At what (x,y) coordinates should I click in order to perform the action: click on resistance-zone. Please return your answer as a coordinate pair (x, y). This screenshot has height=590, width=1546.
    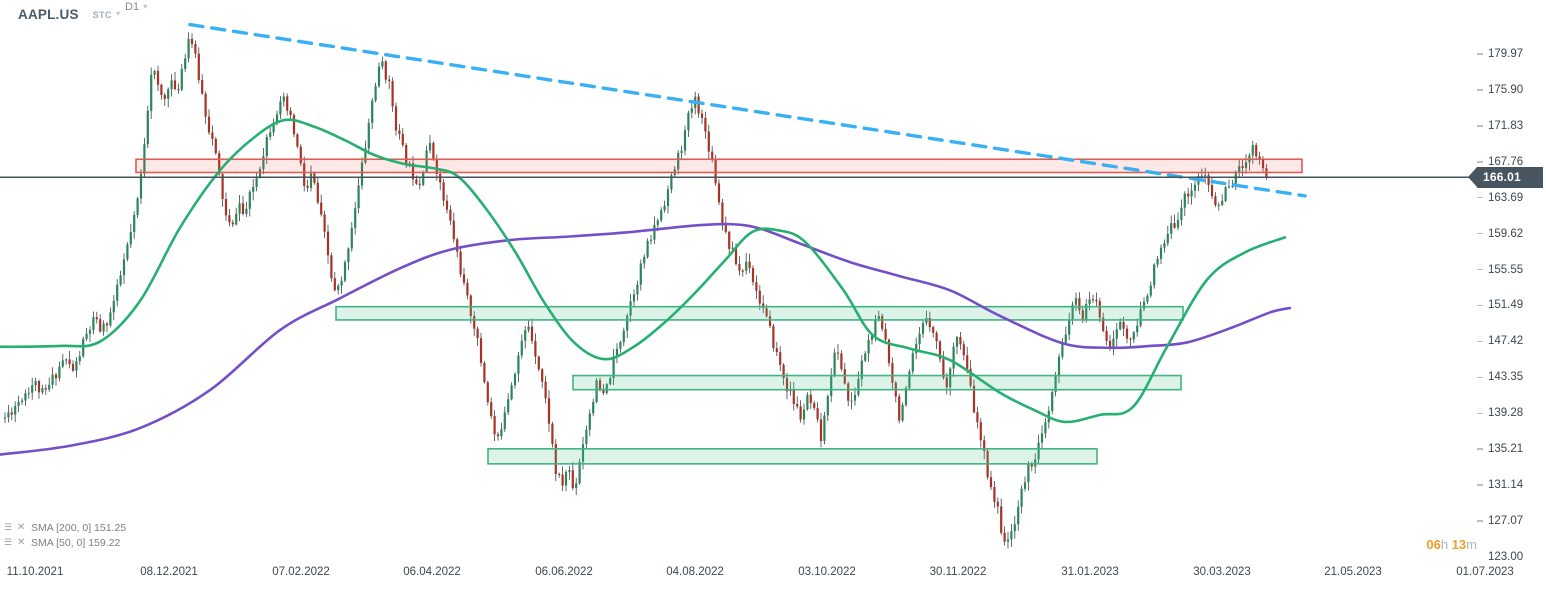
    Looking at the image, I should click on (719, 166).